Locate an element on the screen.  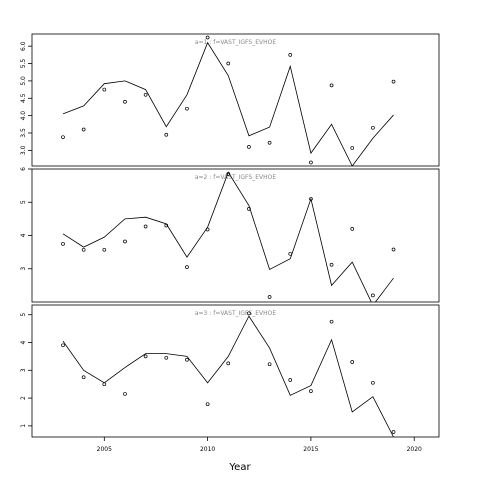
panel-title: a=1 : f=VAST_IGFS_EVHOE is located at coordinates (235, 42).